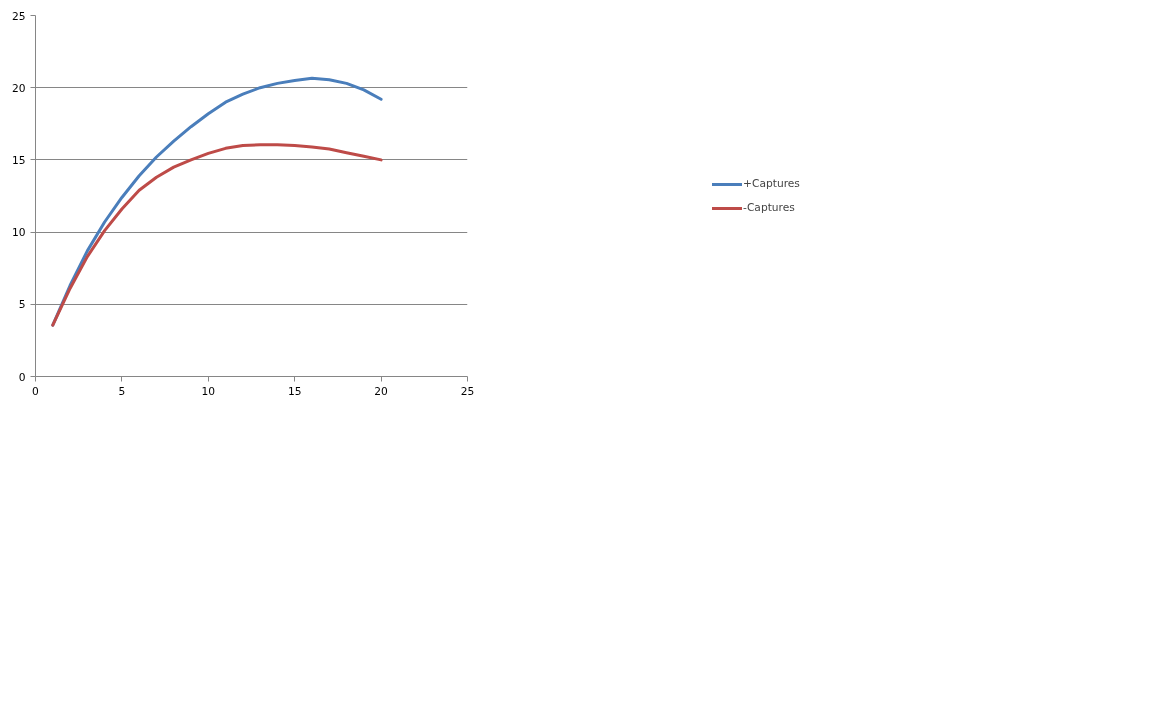 This screenshot has height=720, width=1152. I want to click on legend-label: +Captures, so click(771, 183).